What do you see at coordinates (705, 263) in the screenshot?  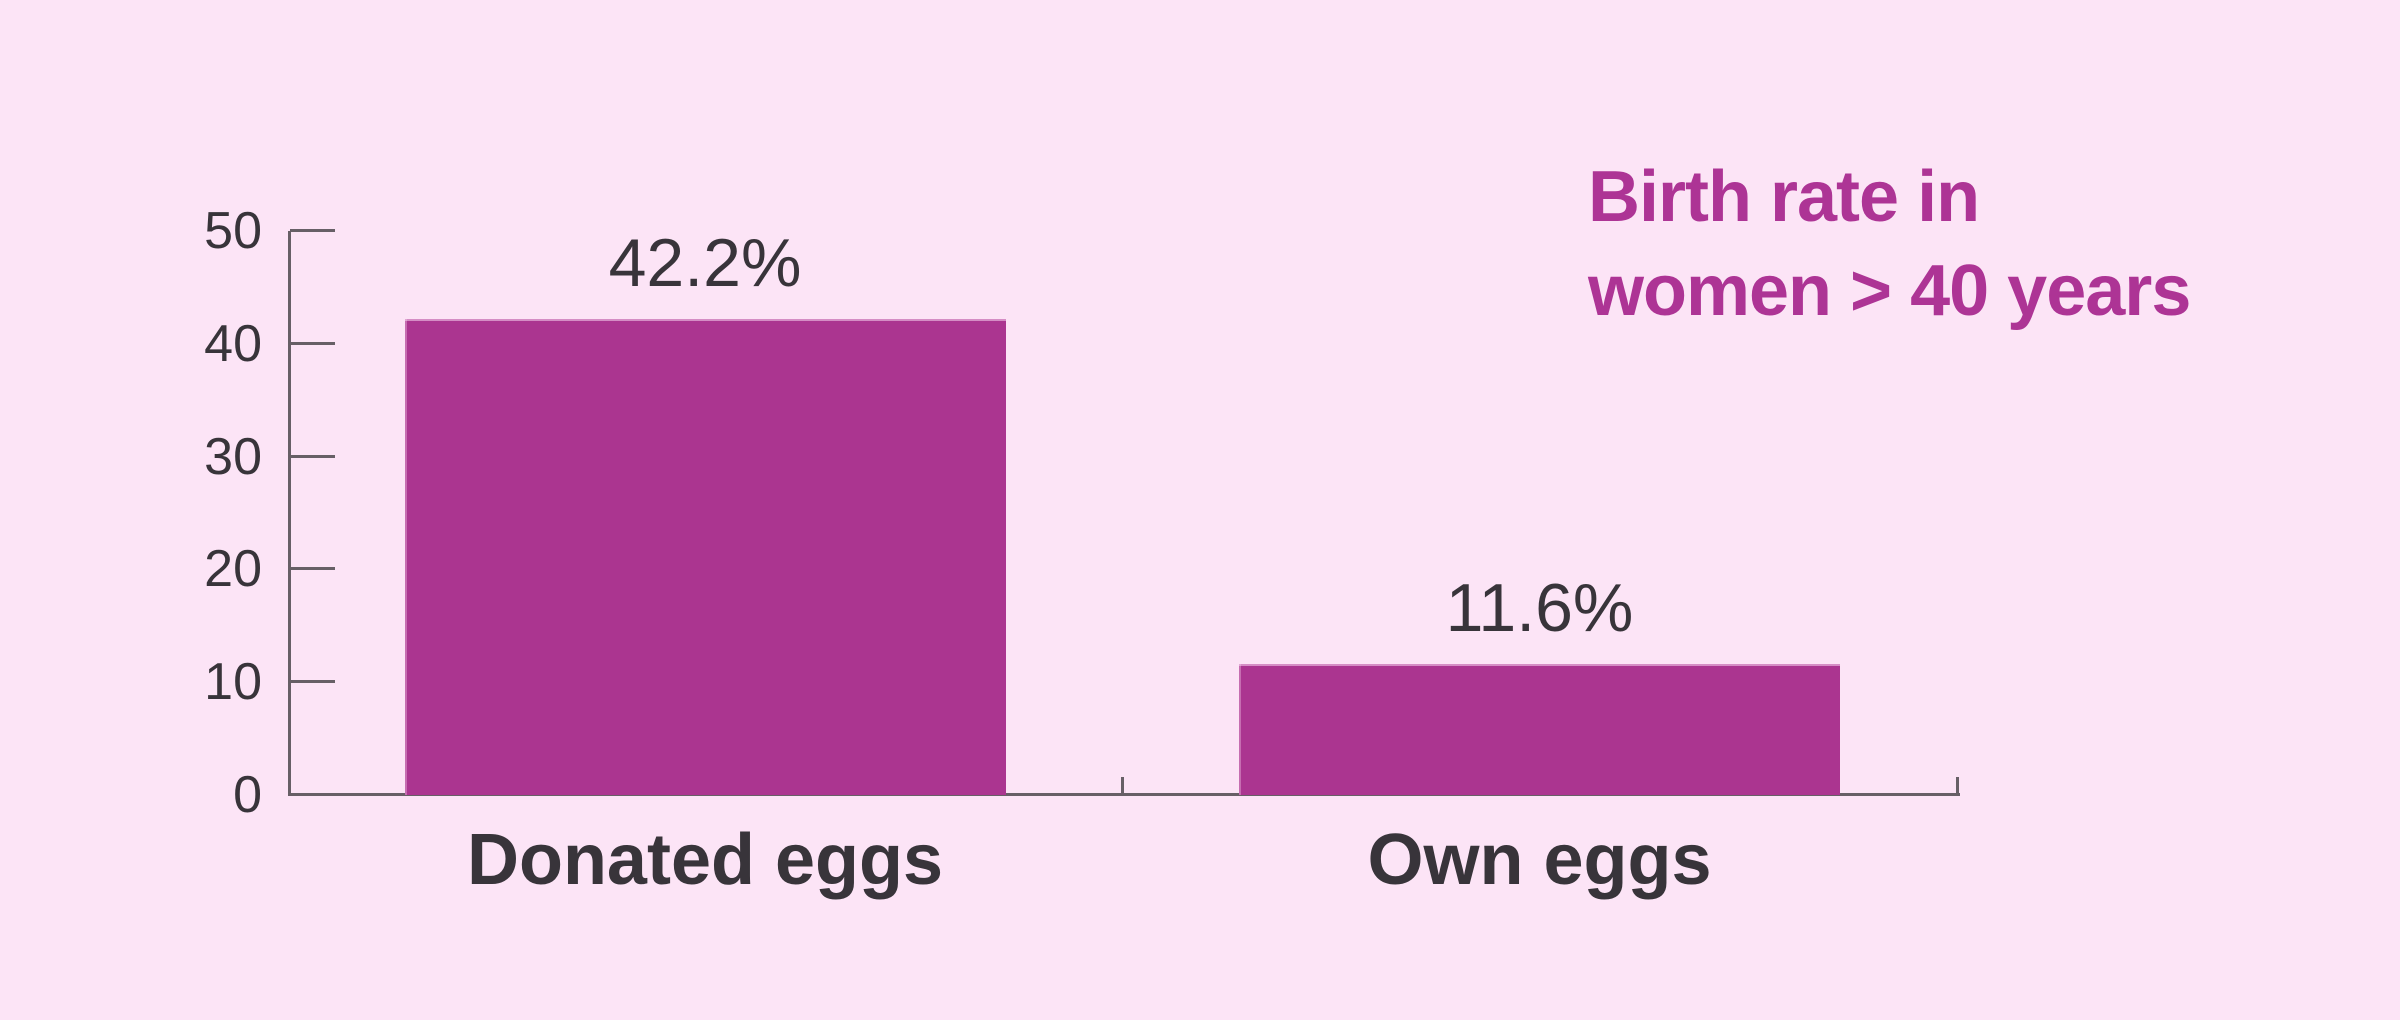 I see `value-label-donated-eggs: 42.2%` at bounding box center [705, 263].